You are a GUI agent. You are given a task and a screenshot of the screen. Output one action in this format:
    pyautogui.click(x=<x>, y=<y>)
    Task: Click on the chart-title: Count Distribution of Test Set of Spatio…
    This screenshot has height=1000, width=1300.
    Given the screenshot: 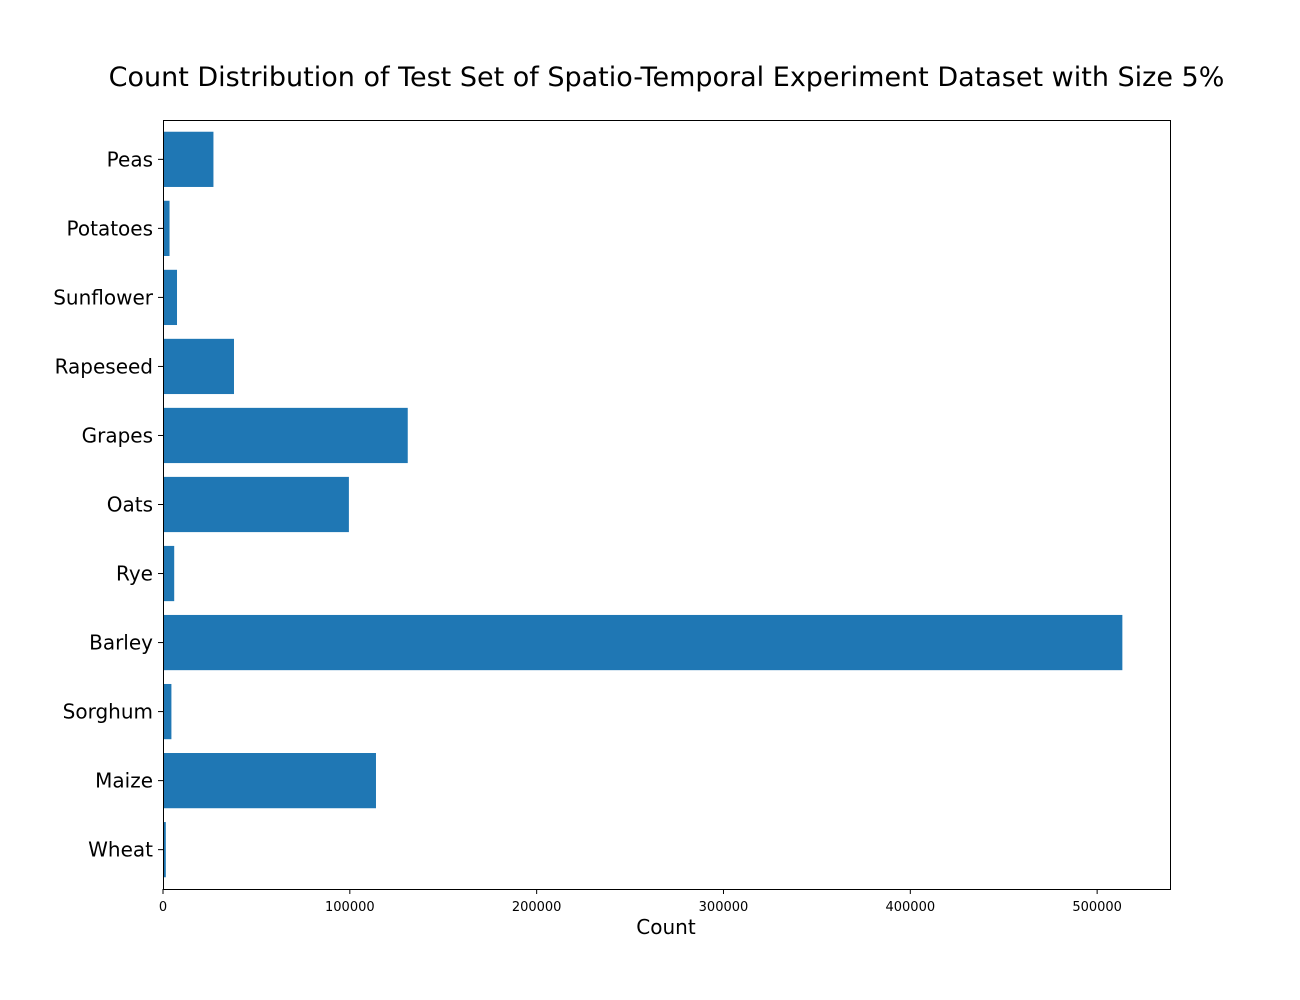 What is the action you would take?
    pyautogui.click(x=666, y=77)
    